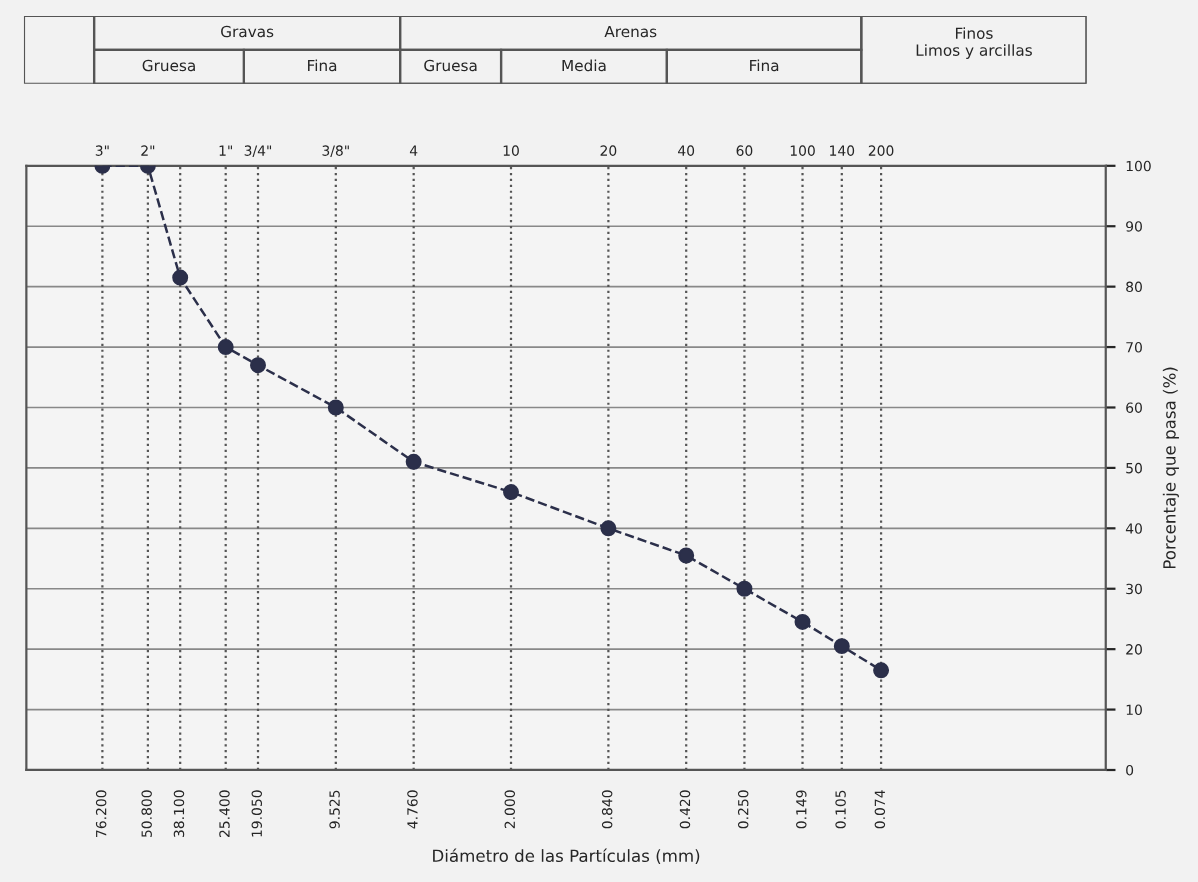  I want to click on y-axis-title: Porcentaje que pasa (%), so click(1170, 468).